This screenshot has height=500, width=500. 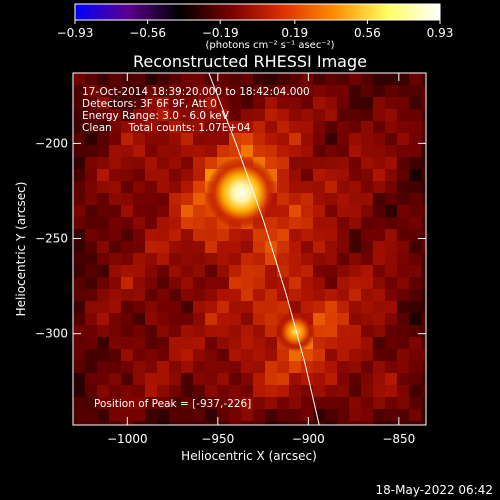 What do you see at coordinates (269, 45) in the screenshot?
I see `colorbar-units-label: (photons cm⁻² s⁻¹ asec⁻²)` at bounding box center [269, 45].